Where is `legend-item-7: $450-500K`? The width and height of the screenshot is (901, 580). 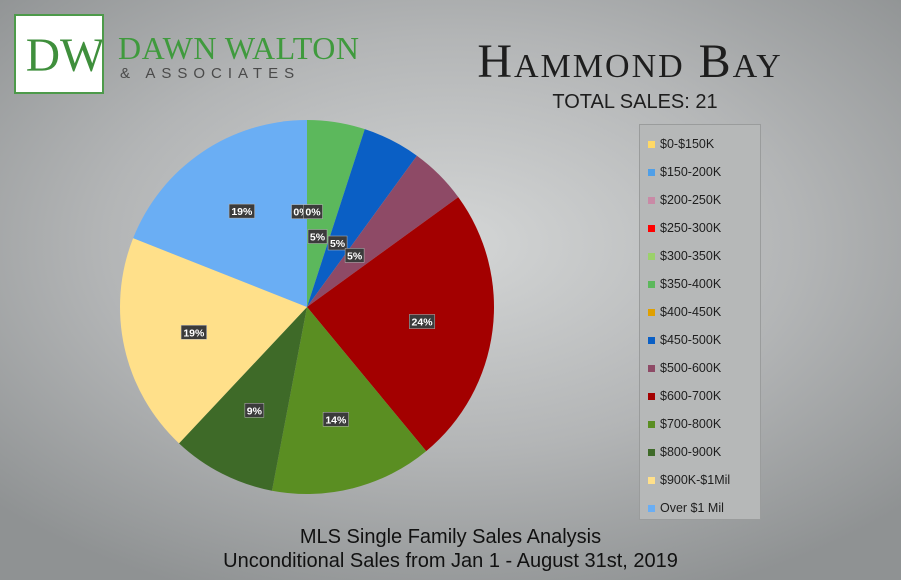
legend-item-7: $450-500K is located at coordinates (700, 340).